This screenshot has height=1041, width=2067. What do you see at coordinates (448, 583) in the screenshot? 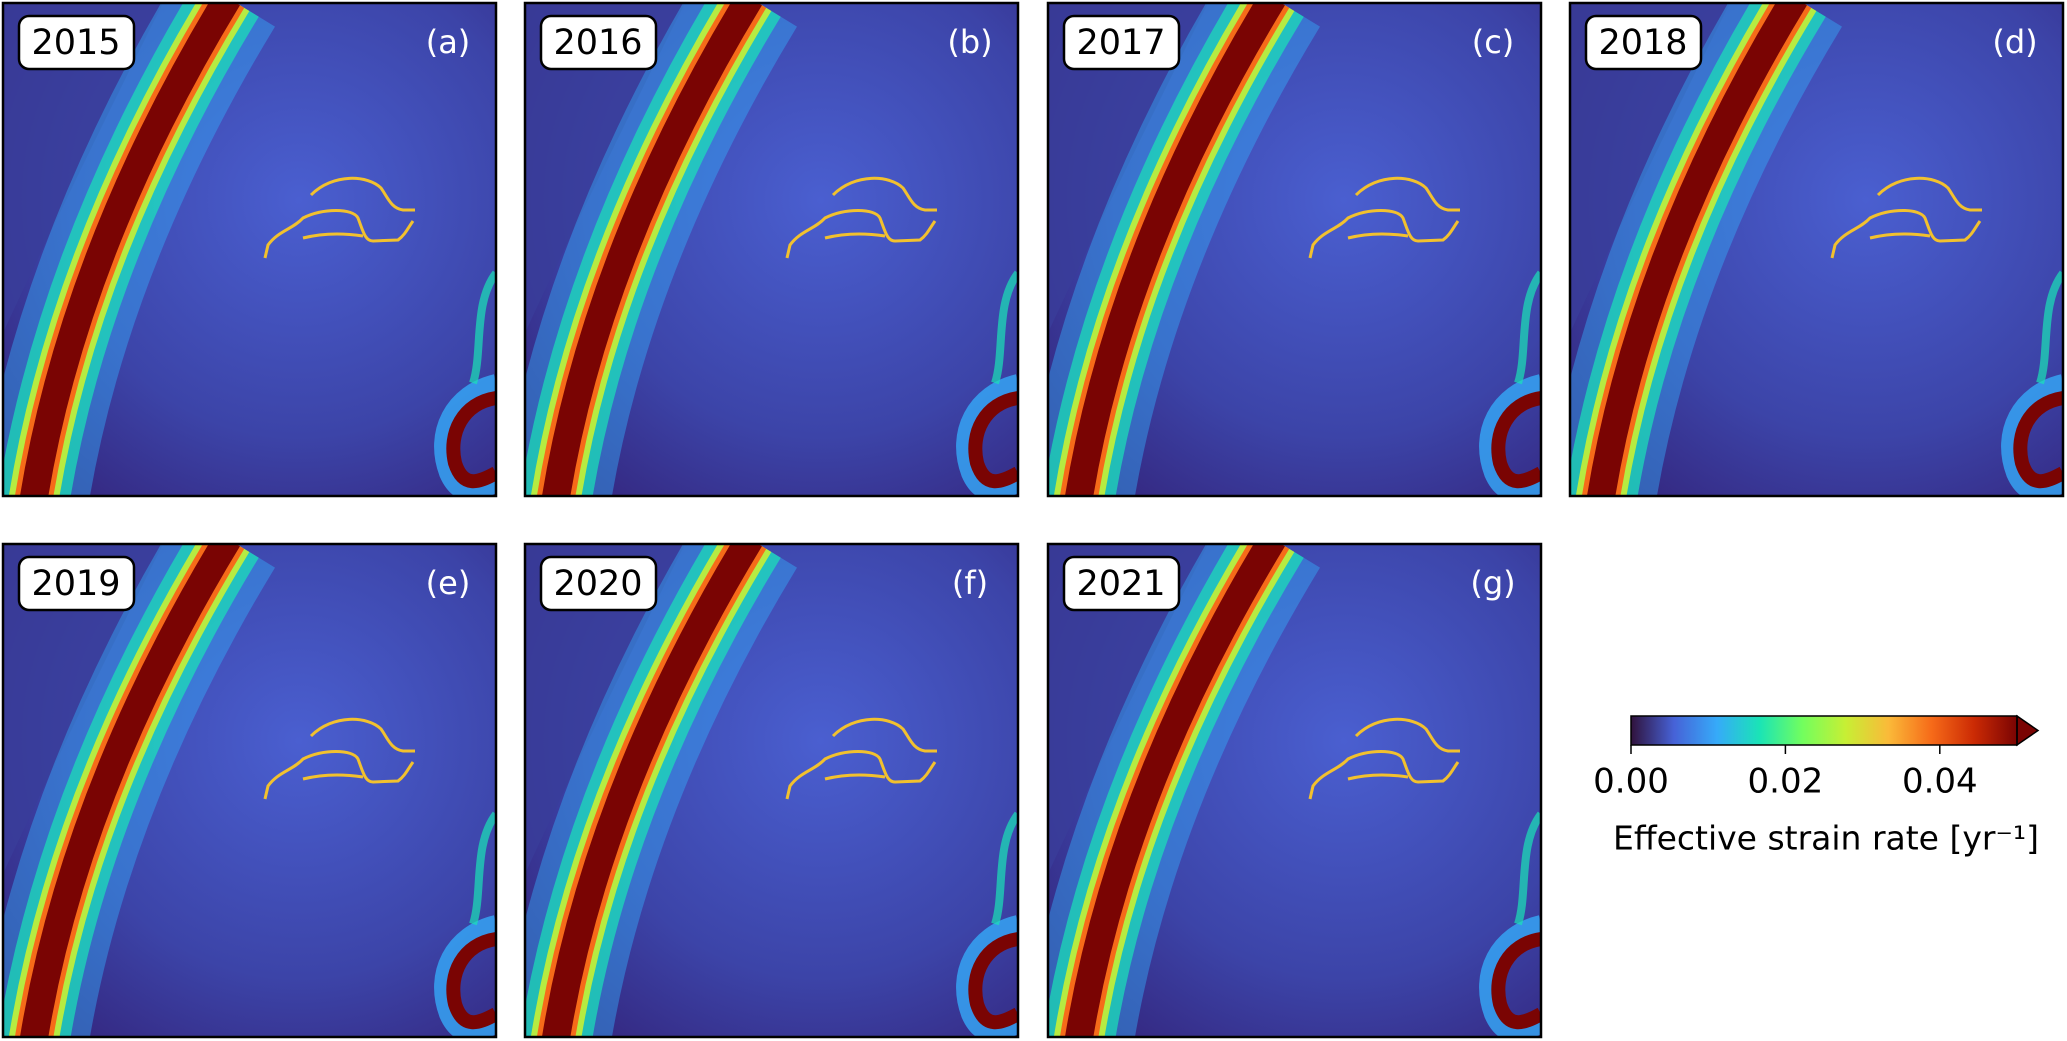
I see `panel-letter: (e)` at bounding box center [448, 583].